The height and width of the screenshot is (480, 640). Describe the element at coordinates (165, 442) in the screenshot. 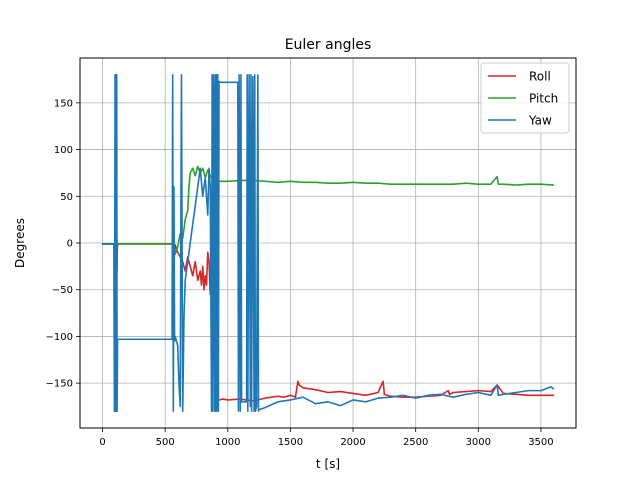

I see `x-tick-label: 500` at that location.